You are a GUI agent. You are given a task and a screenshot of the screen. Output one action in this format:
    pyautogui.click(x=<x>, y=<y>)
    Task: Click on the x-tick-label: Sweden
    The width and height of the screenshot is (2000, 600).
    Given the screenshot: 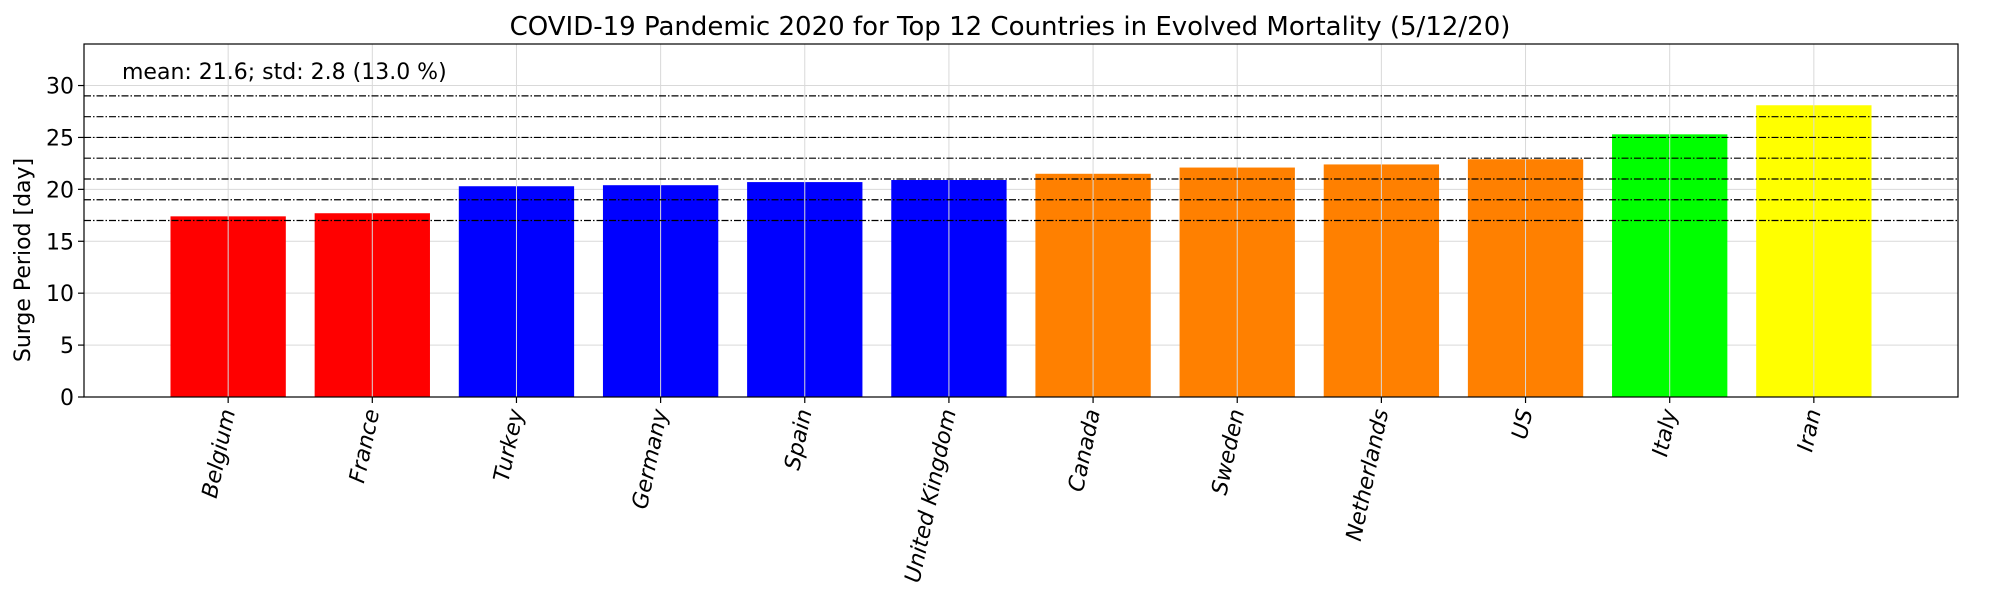 What is the action you would take?
    pyautogui.click(x=1229, y=452)
    